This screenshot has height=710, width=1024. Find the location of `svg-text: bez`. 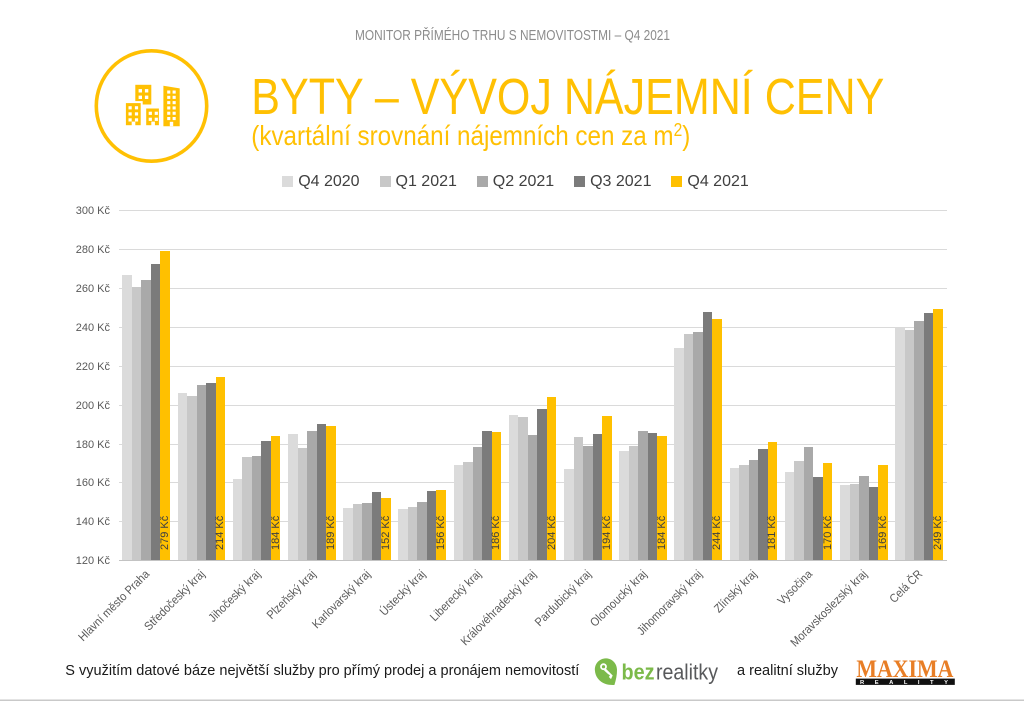

svg-text: bez is located at coordinates (638, 672).